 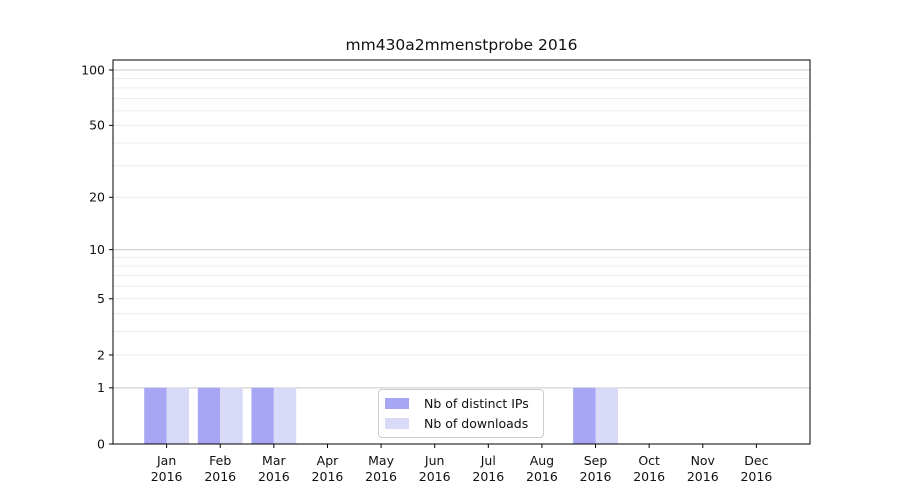 I want to click on y-tick-label: 2, so click(x=101, y=354).